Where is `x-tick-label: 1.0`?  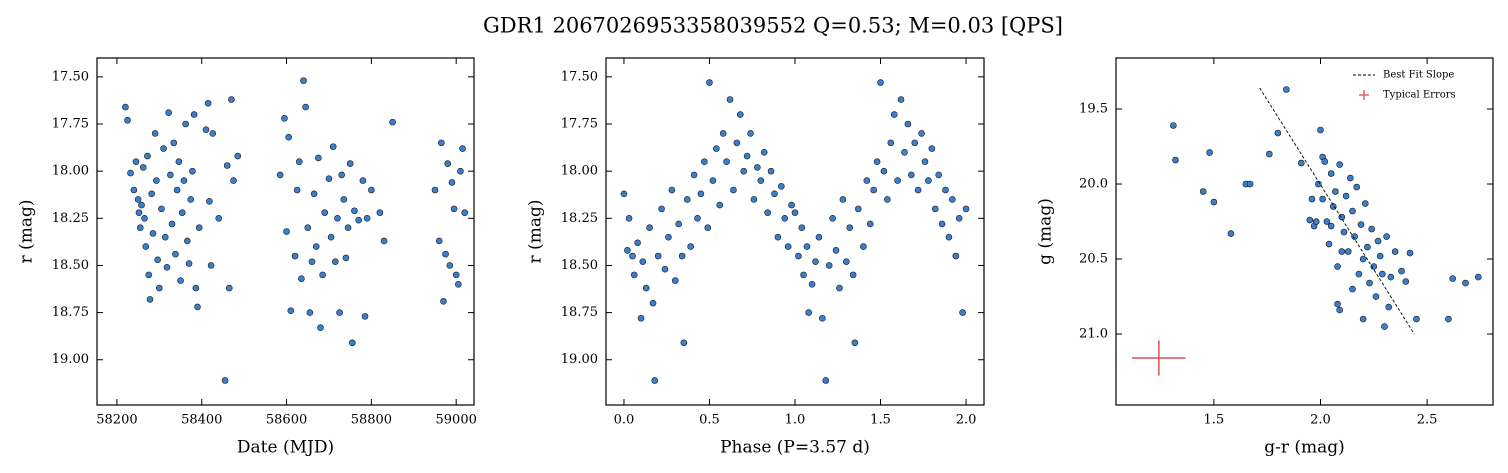 x-tick-label: 1.0 is located at coordinates (795, 420).